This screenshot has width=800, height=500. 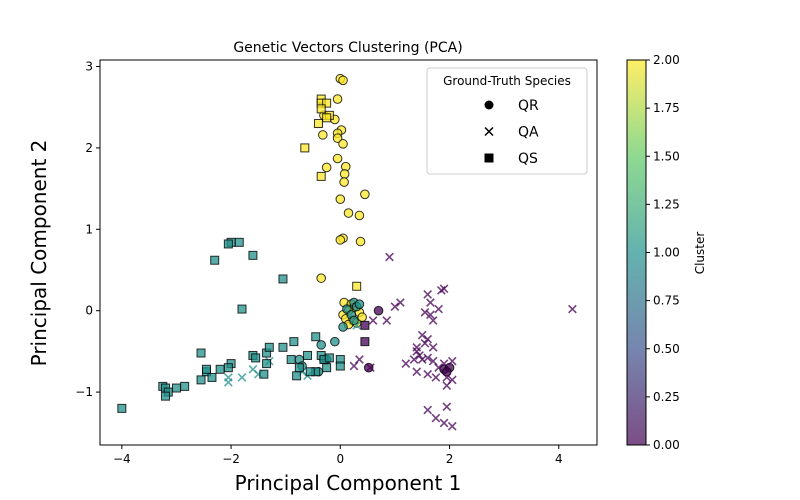 What do you see at coordinates (511, 106) in the screenshot?
I see `legend-entry-qr: QR` at bounding box center [511, 106].